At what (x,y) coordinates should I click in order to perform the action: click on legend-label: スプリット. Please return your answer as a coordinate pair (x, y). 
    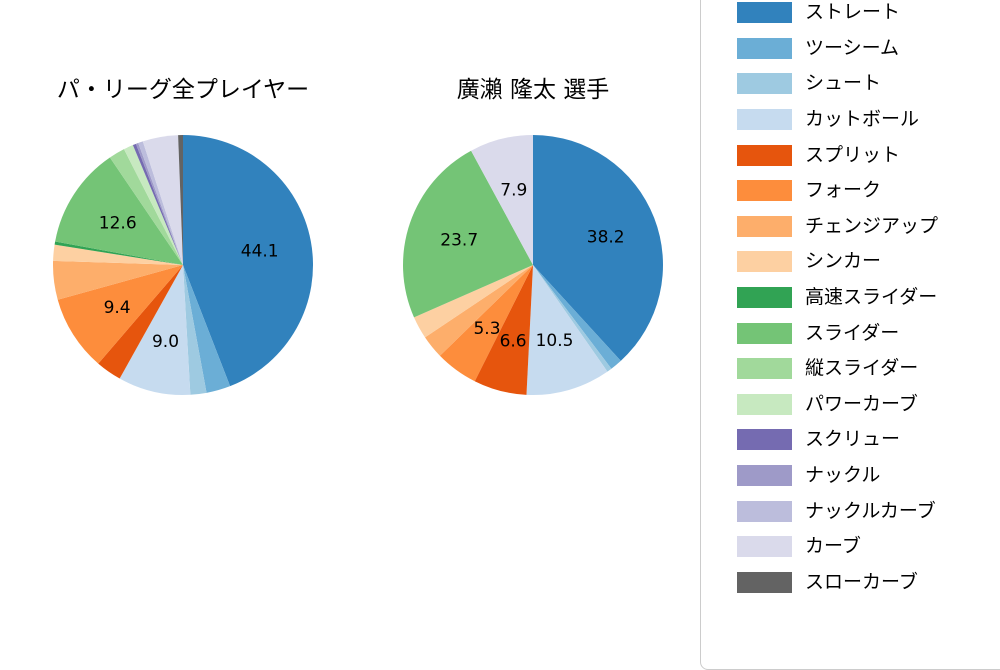
    Looking at the image, I should click on (853, 154).